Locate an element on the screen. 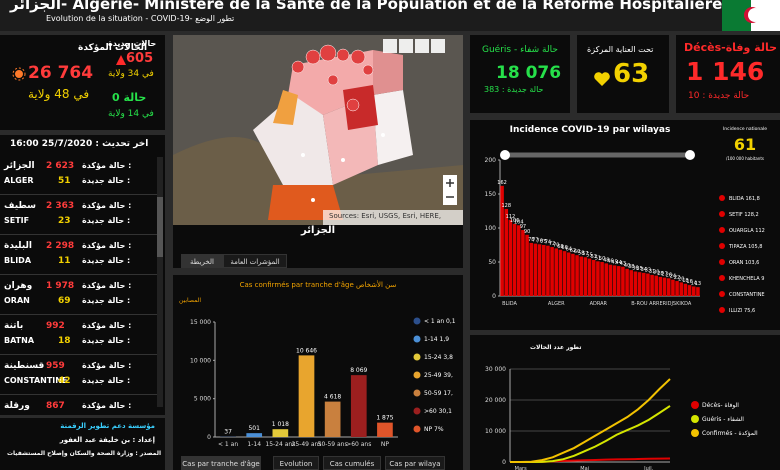  value-label: 77 is located at coordinates (535, 241).